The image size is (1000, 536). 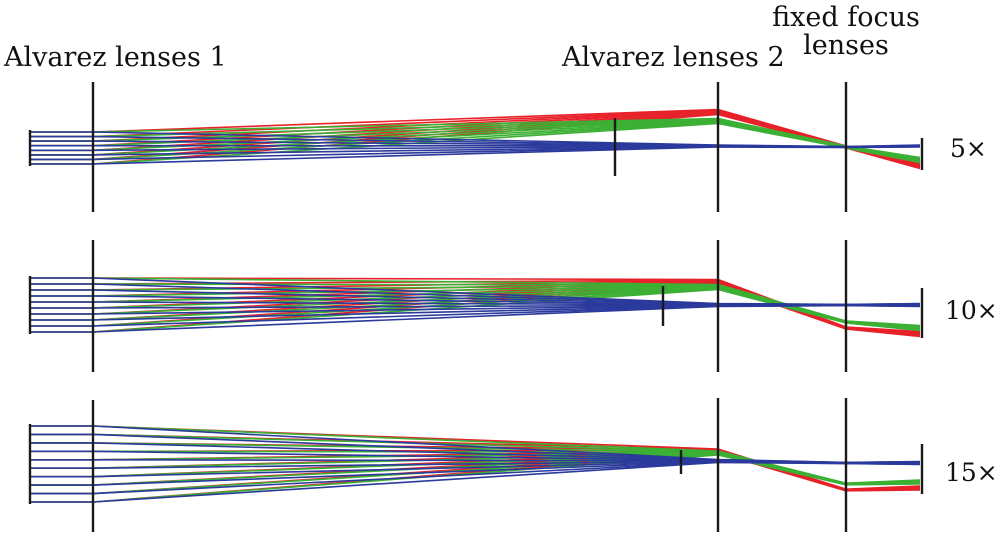 I want to click on magnification-label-10x: 10×, so click(x=971, y=310).